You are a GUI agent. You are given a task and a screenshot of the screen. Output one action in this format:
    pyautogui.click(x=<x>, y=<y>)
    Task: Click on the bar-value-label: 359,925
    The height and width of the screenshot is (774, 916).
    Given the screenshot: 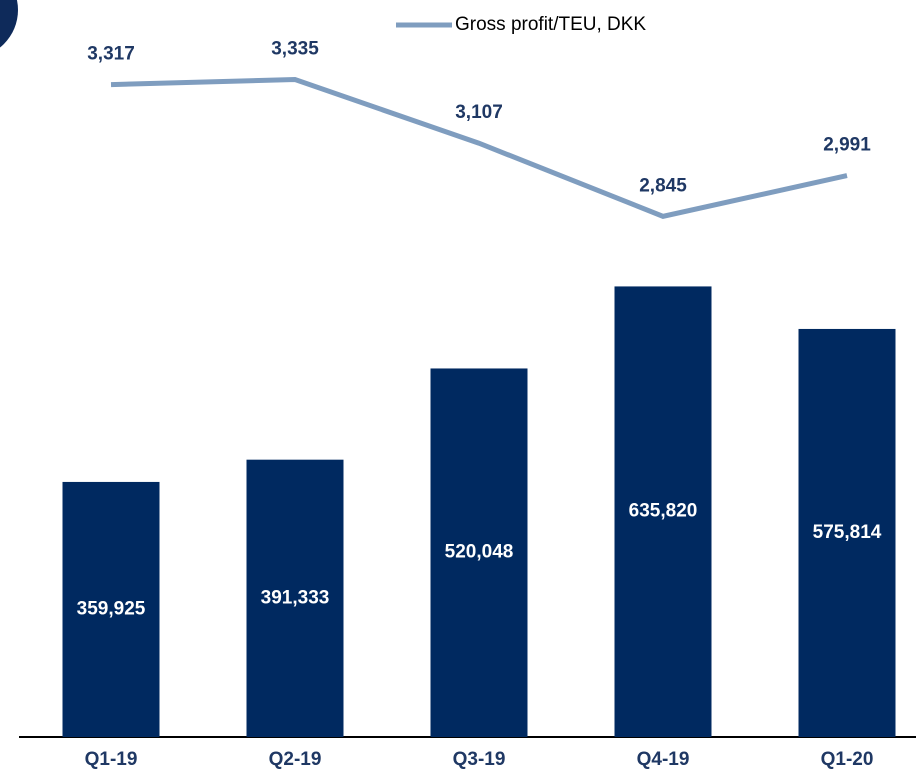 What is the action you would take?
    pyautogui.click(x=111, y=608)
    